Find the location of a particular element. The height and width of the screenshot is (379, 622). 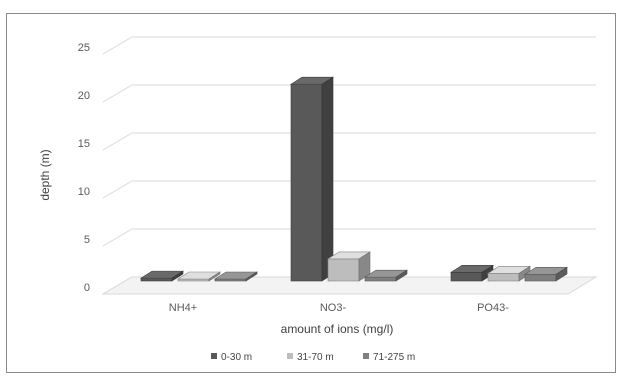

y-tick-label: 20 is located at coordinates (84, 96).